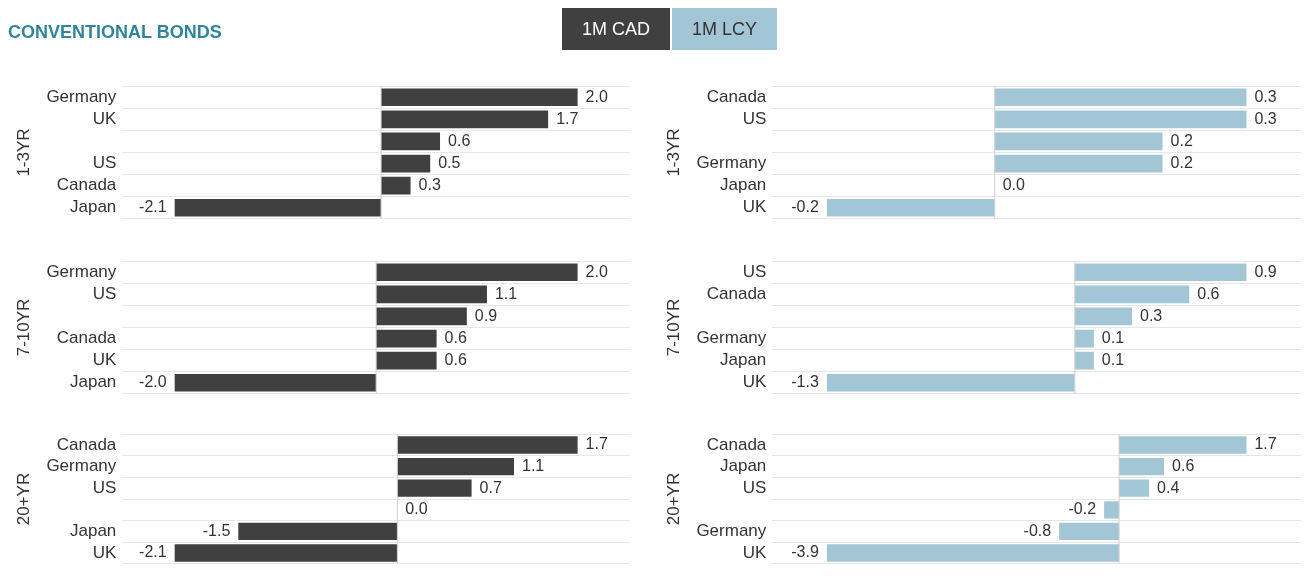 The width and height of the screenshot is (1311, 580). What do you see at coordinates (216, 530) in the screenshot?
I see `data-label: -1.5` at bounding box center [216, 530].